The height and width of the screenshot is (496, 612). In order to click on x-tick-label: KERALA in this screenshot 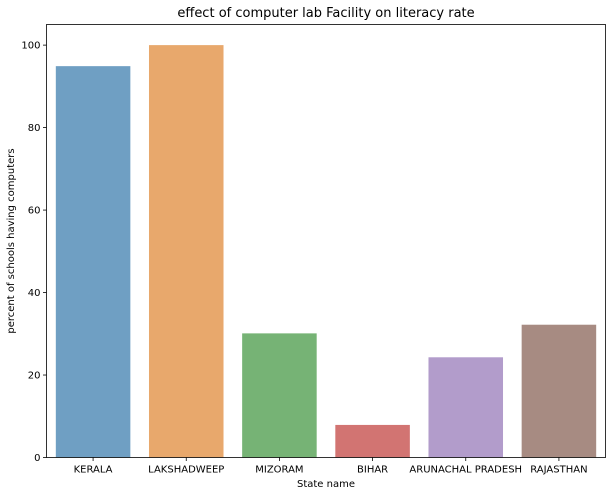, I will do `click(93, 470)`.